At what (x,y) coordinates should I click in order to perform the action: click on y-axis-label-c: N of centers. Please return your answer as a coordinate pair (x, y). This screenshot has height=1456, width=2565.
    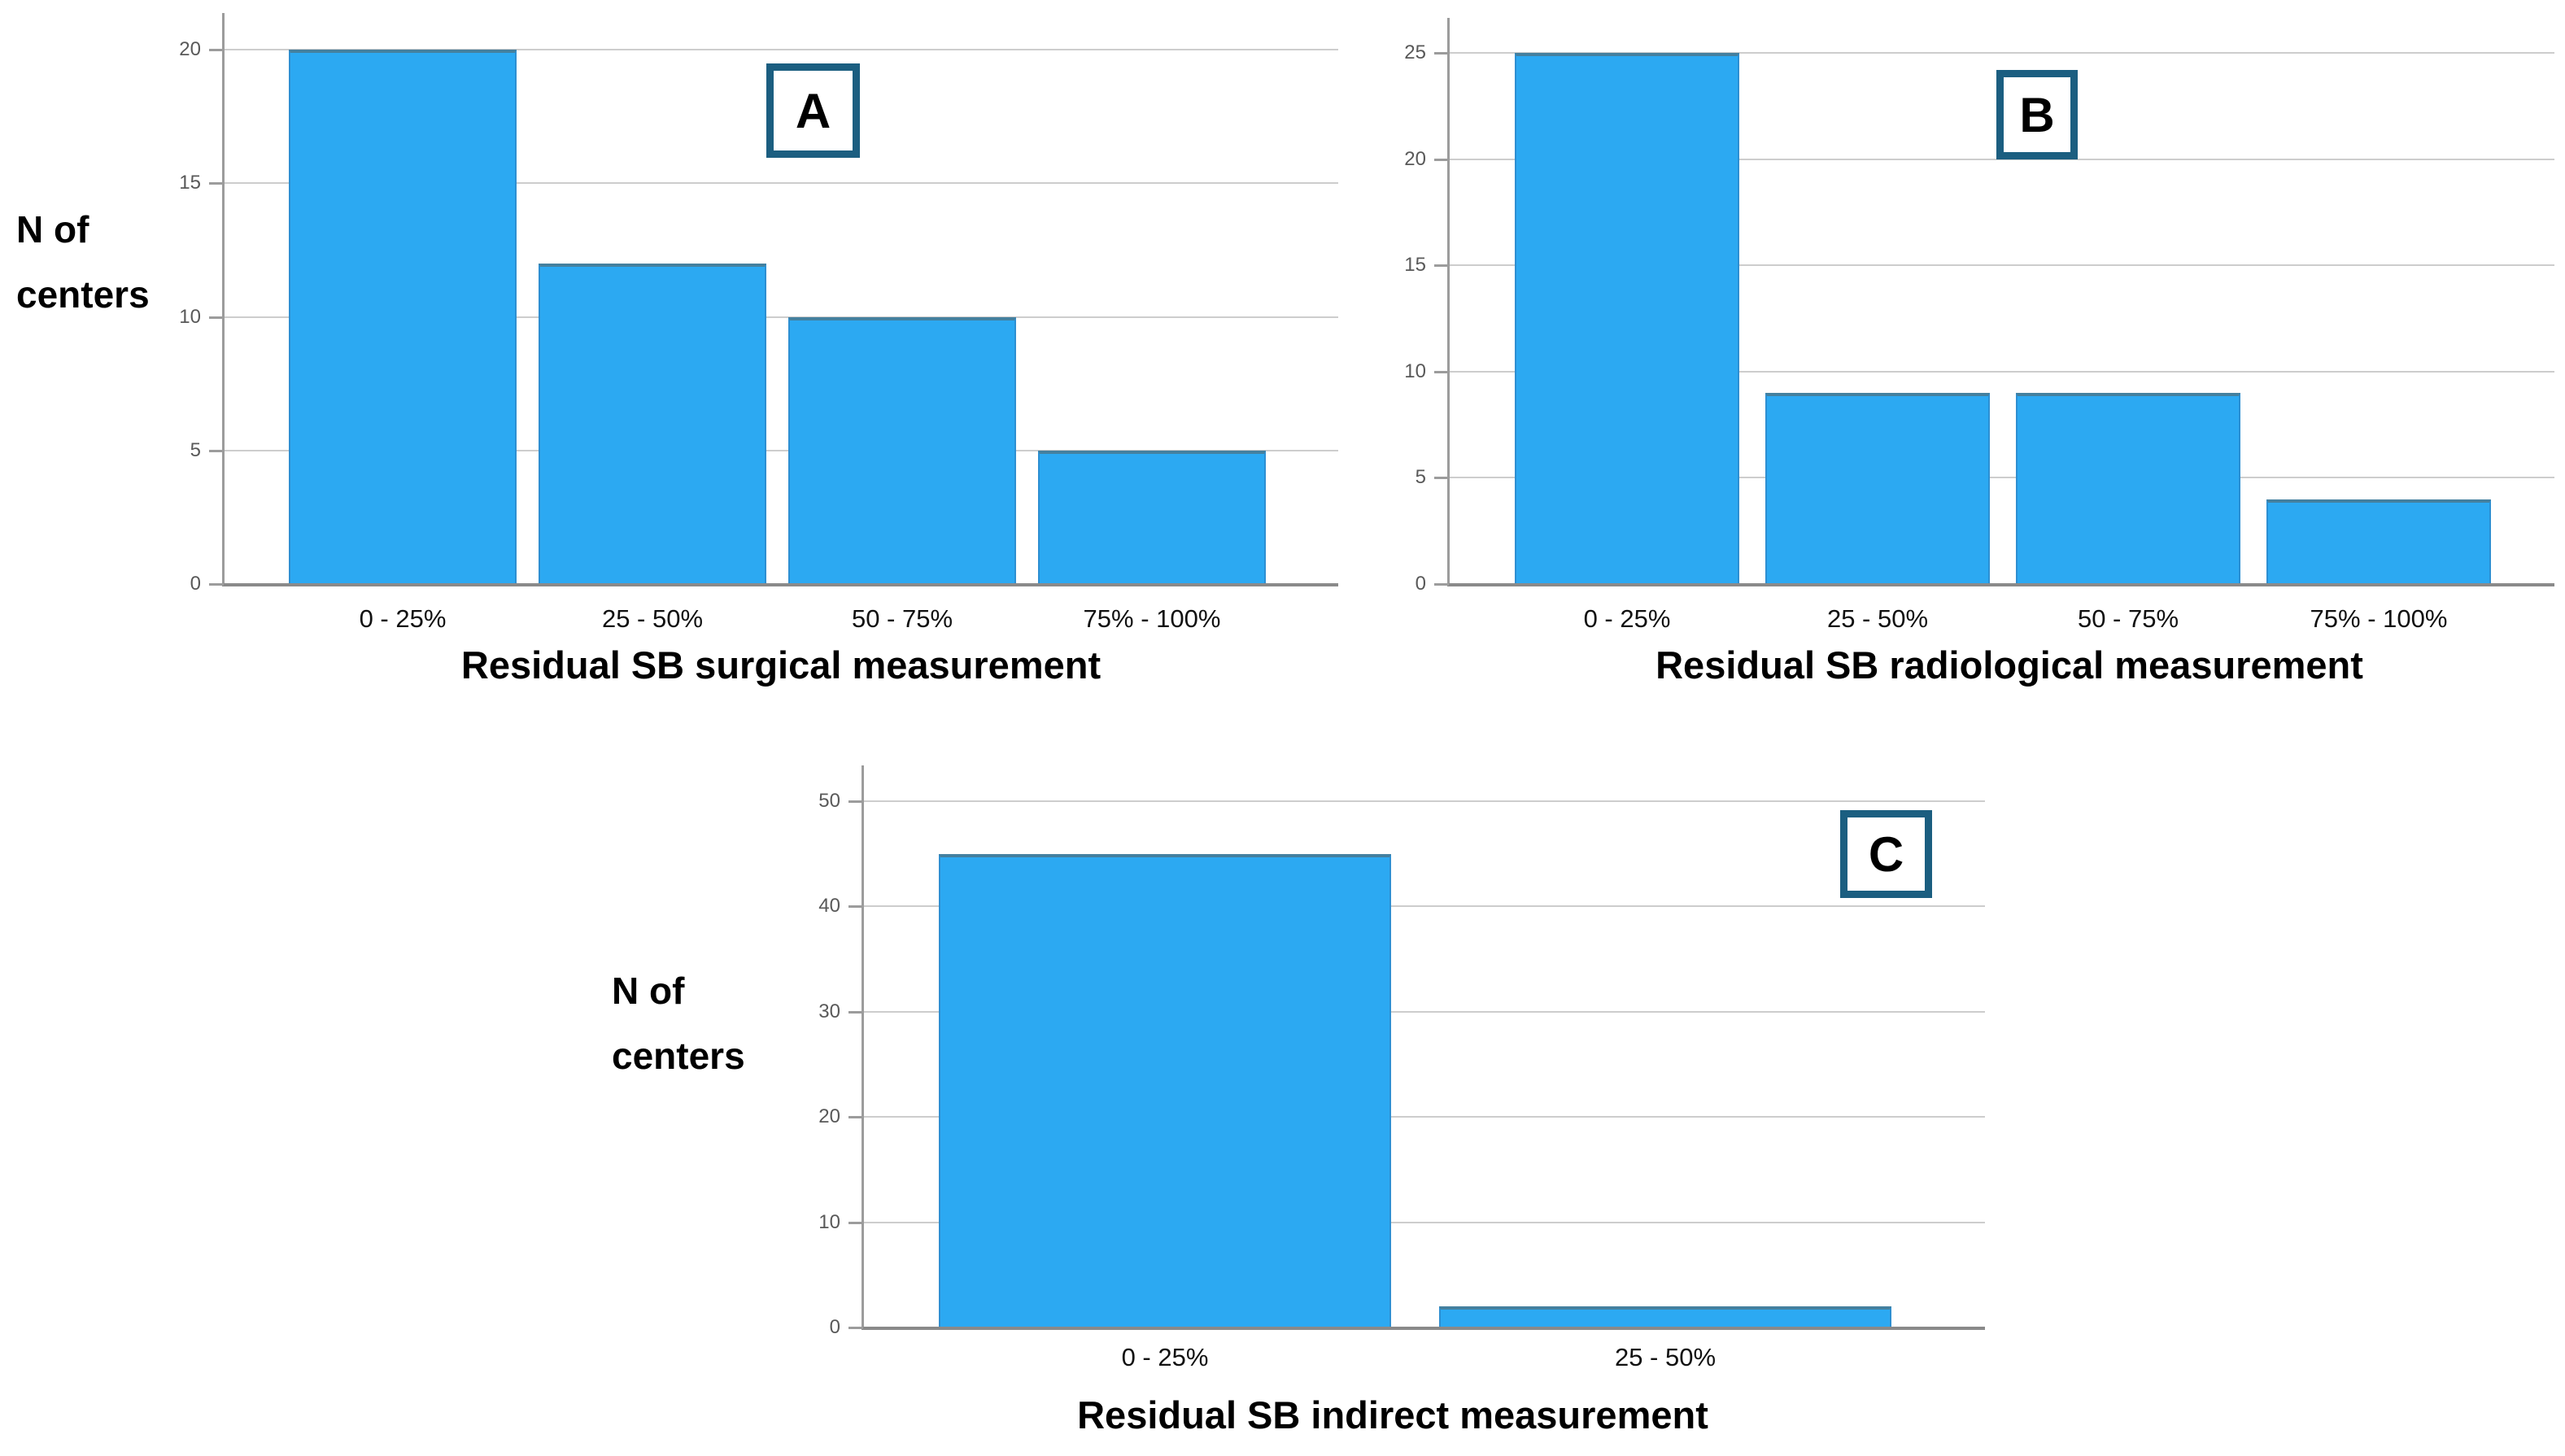
    Looking at the image, I should click on (678, 1024).